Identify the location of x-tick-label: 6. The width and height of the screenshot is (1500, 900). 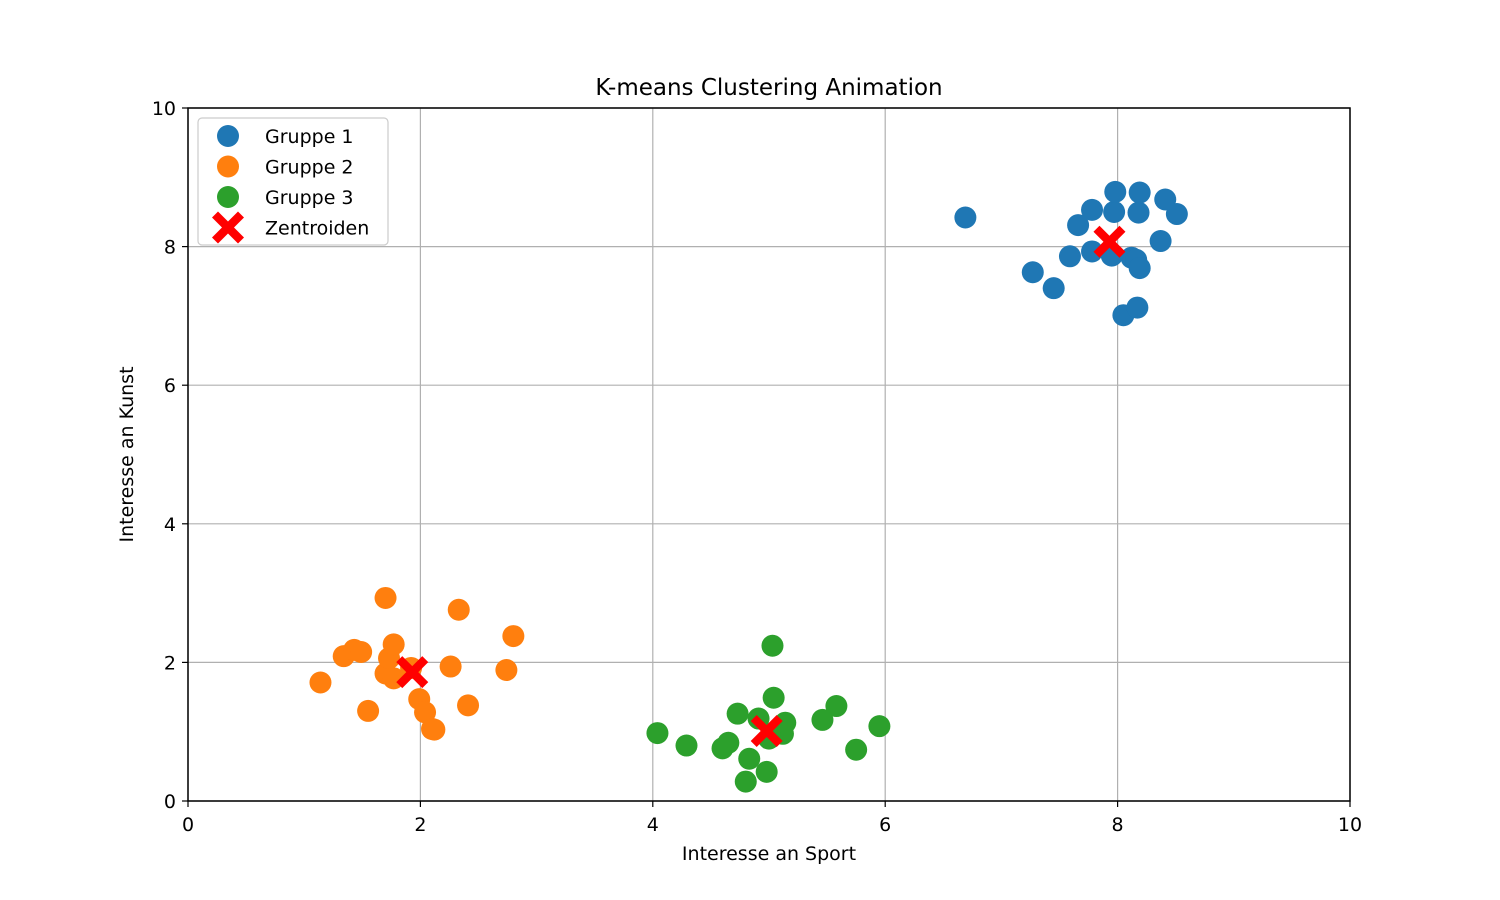
(885, 825).